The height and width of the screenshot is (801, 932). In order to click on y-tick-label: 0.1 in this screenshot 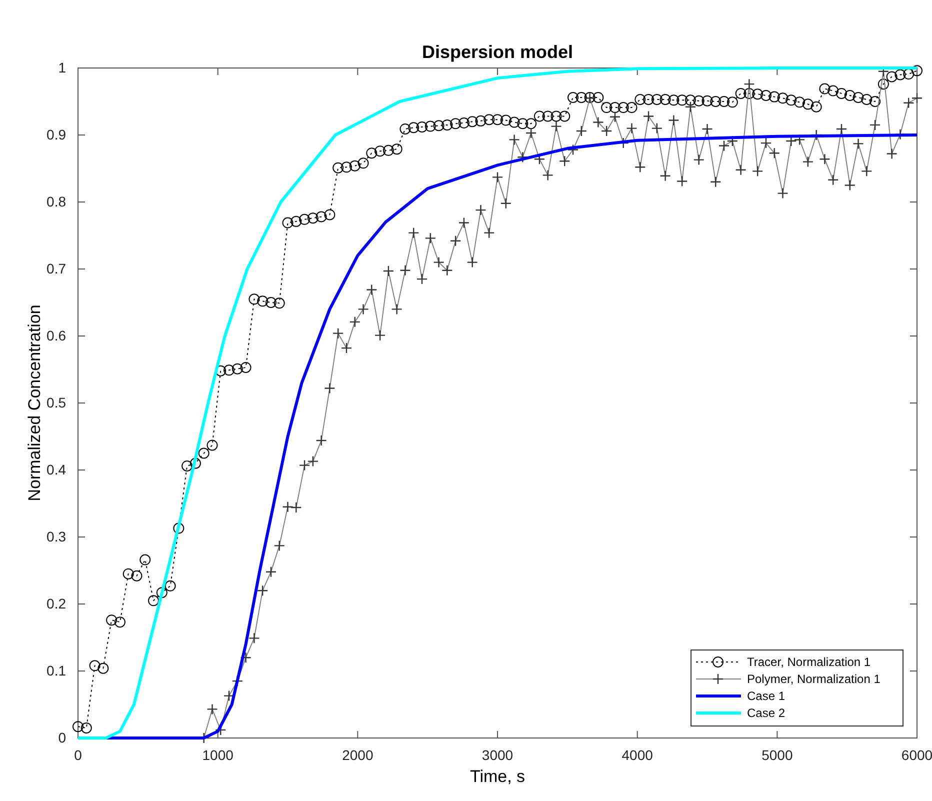, I will do `click(56, 670)`.